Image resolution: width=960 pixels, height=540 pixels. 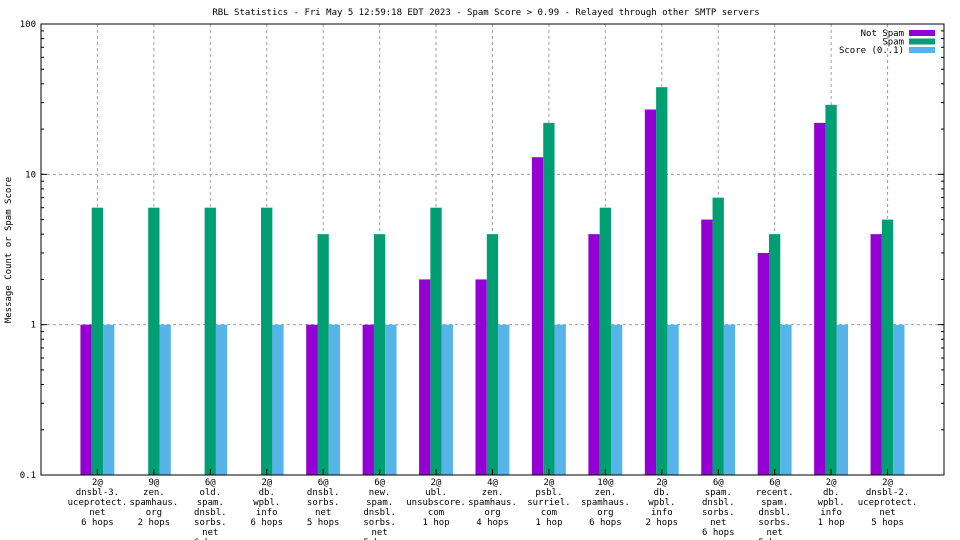 What do you see at coordinates (548, 503) in the screenshot?
I see `x-tick-label-line: surriel.` at bounding box center [548, 503].